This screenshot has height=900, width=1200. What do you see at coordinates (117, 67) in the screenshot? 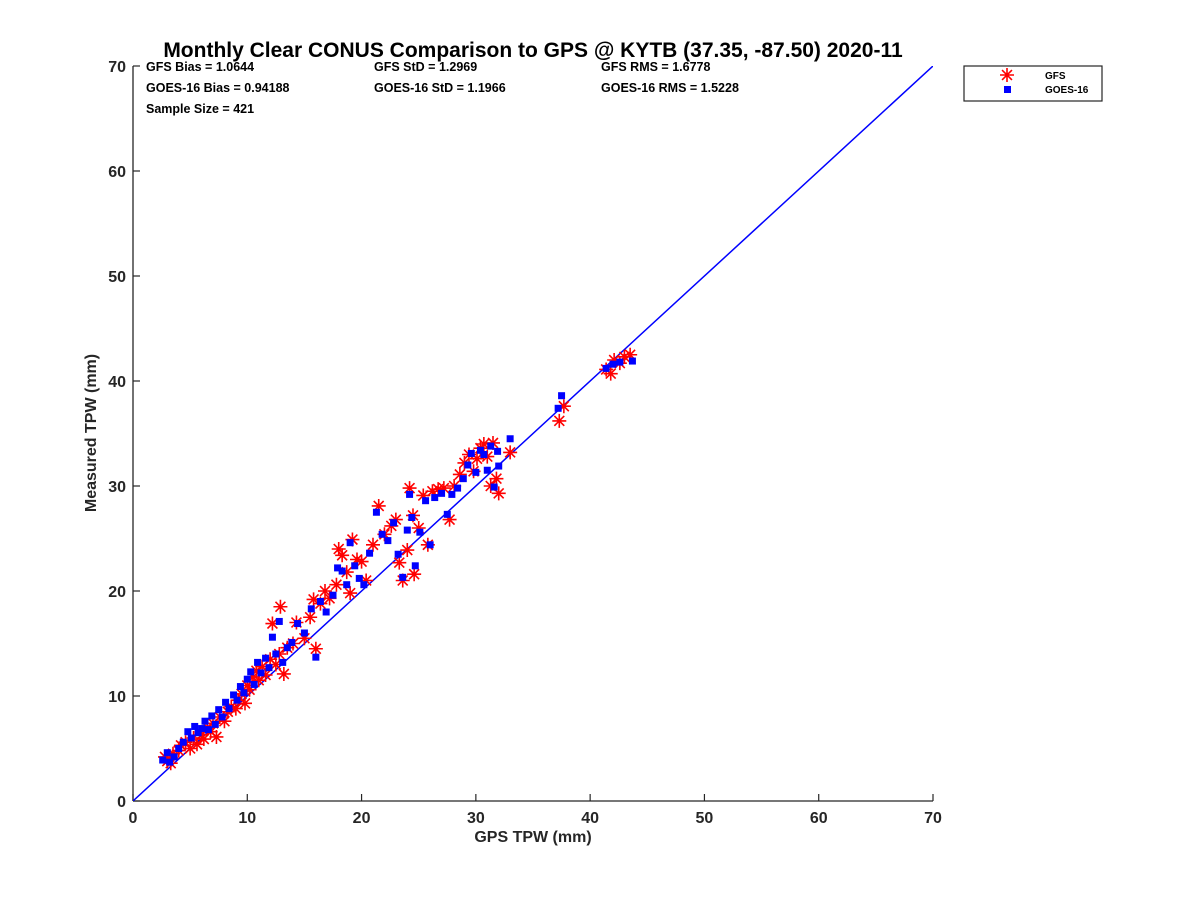
I see `y-tick-label: 70` at bounding box center [117, 67].